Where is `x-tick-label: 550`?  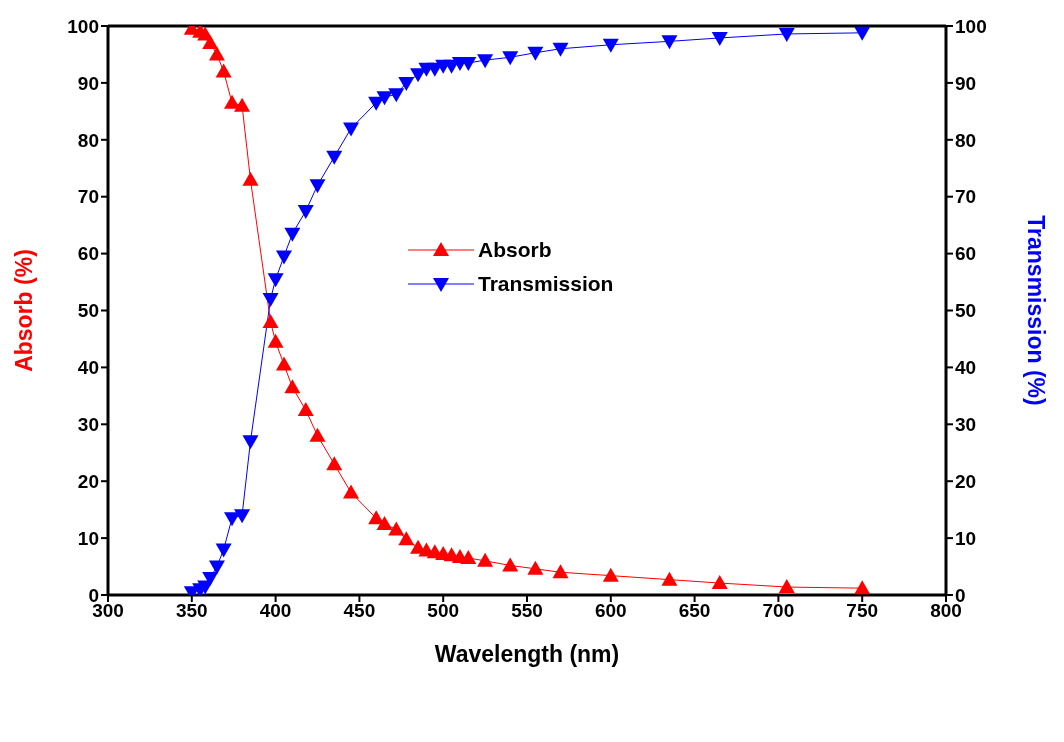
x-tick-label: 550 is located at coordinates (527, 611).